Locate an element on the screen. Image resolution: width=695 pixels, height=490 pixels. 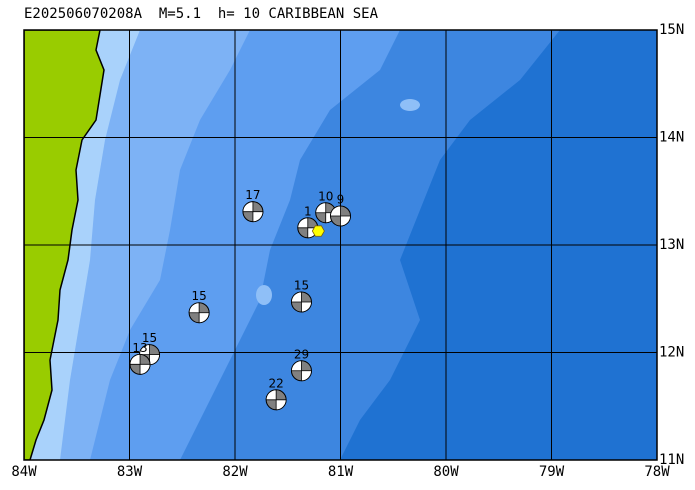
x-tick-label: 83W is located at coordinates (130, 472).